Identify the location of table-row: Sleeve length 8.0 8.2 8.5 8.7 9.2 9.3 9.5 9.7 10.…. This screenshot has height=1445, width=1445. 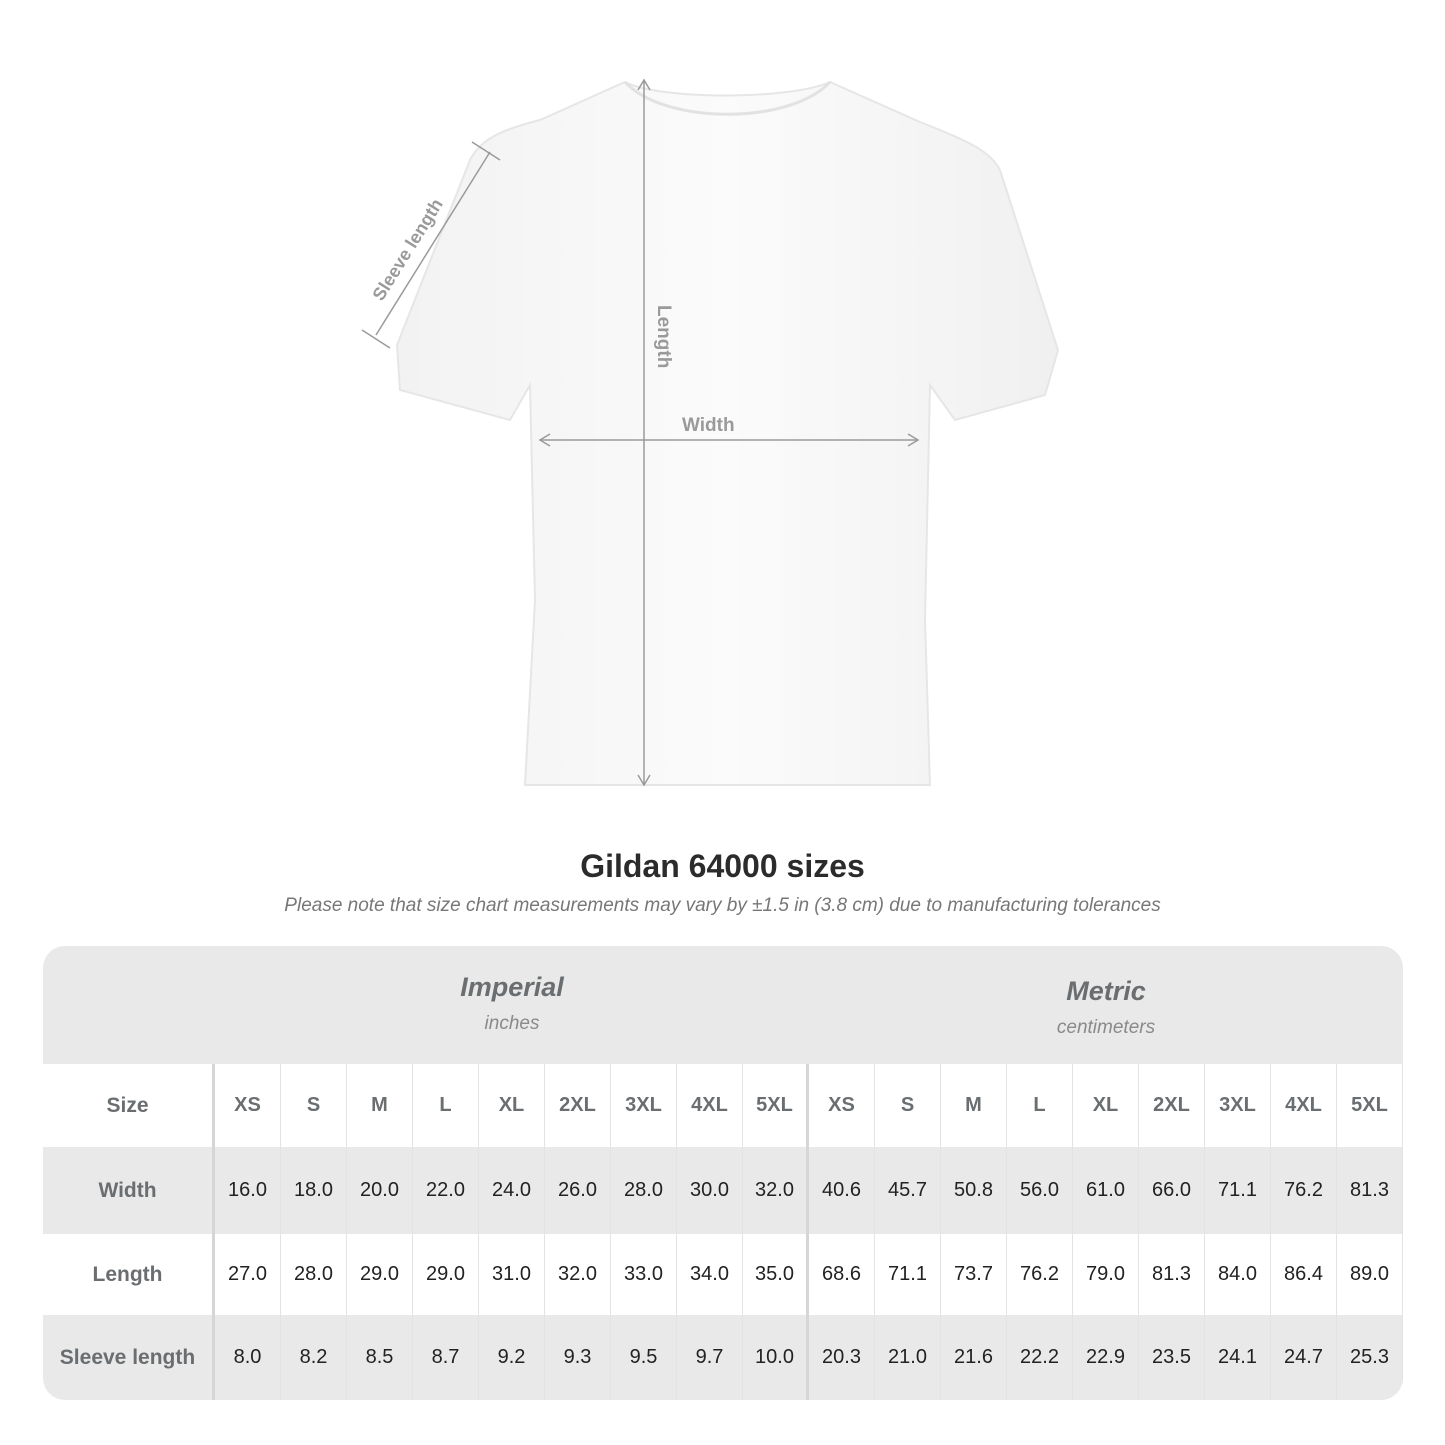
(723, 1357).